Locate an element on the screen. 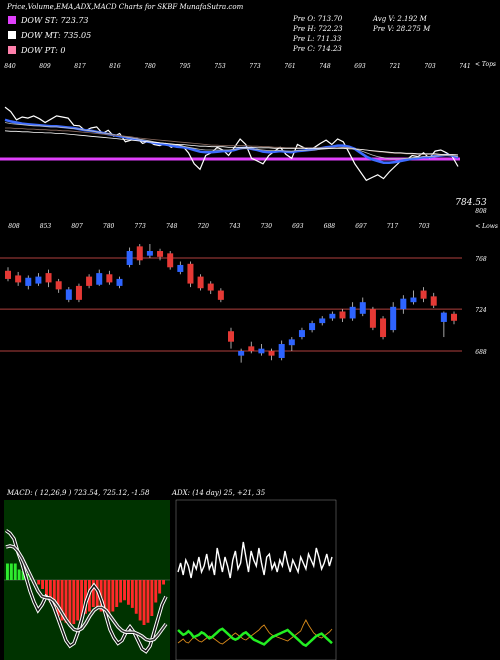 The image size is (500, 660). last-price-label: 784.53 is located at coordinates (471, 203).